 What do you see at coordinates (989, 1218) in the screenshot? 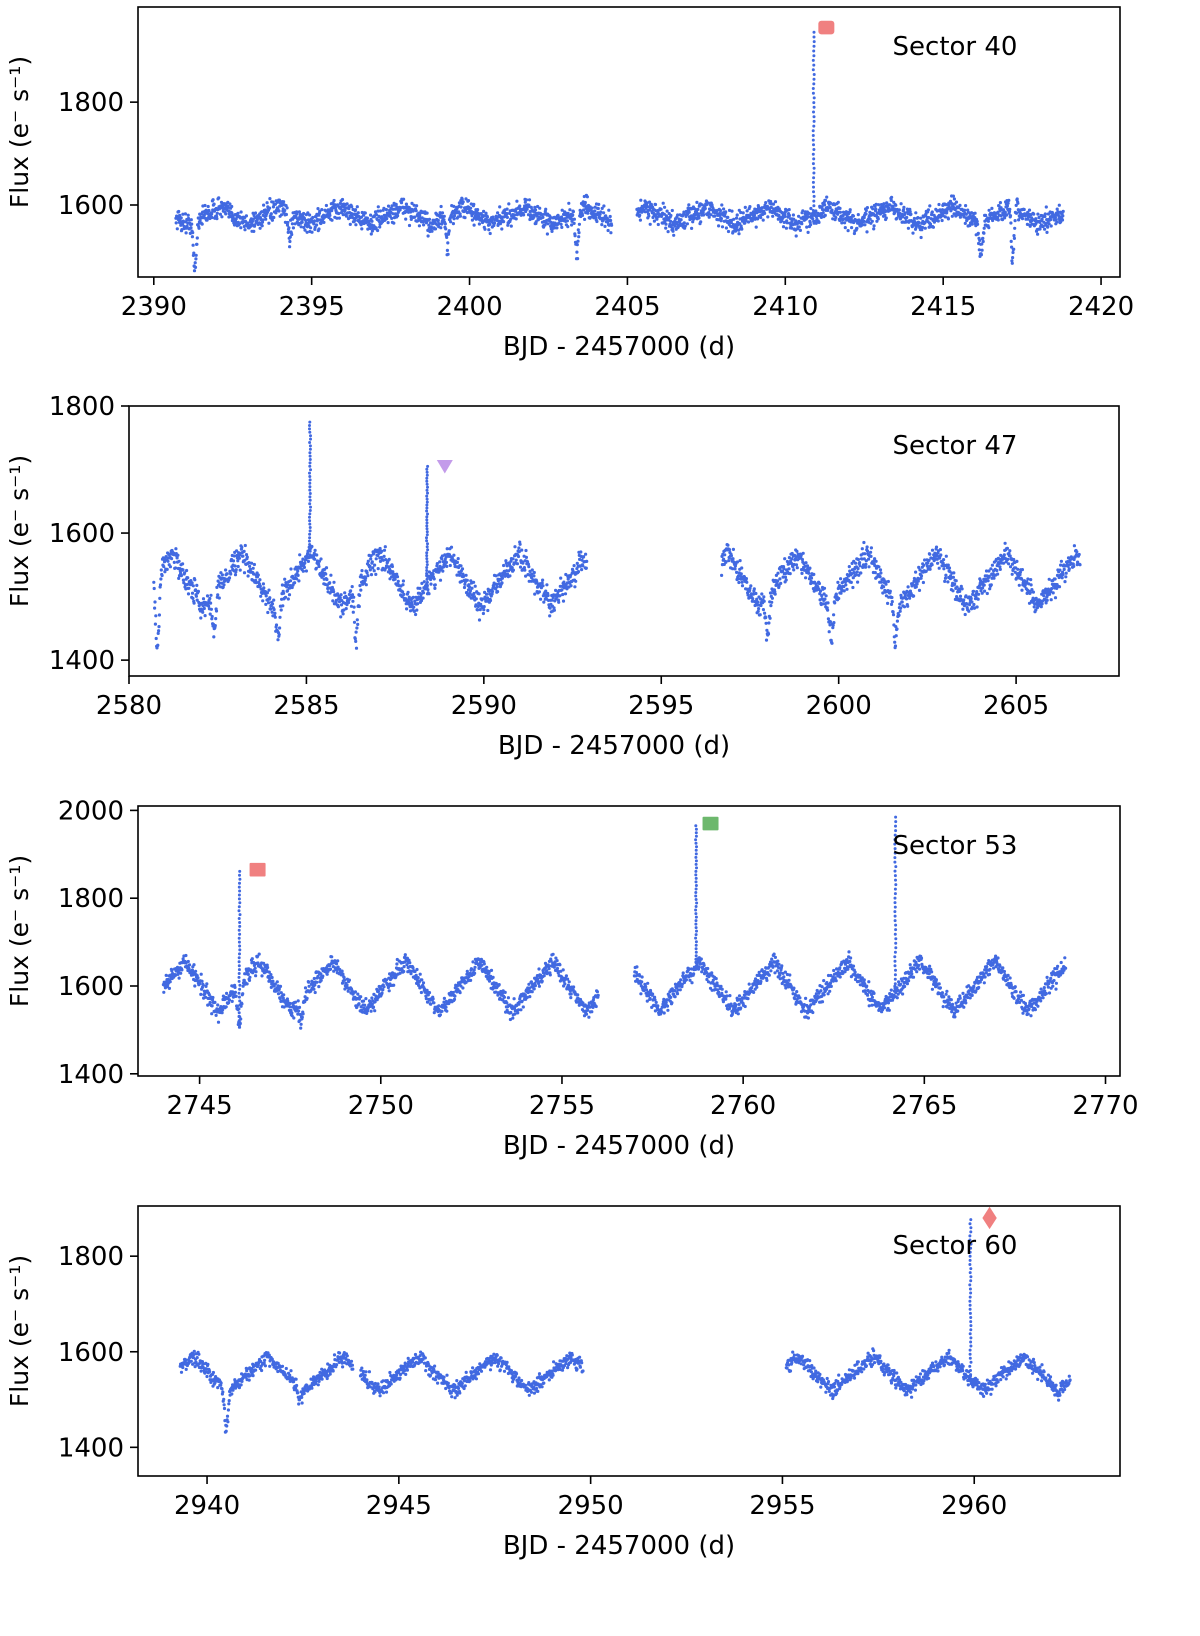
I see `flare-marker-diamond` at bounding box center [989, 1218].